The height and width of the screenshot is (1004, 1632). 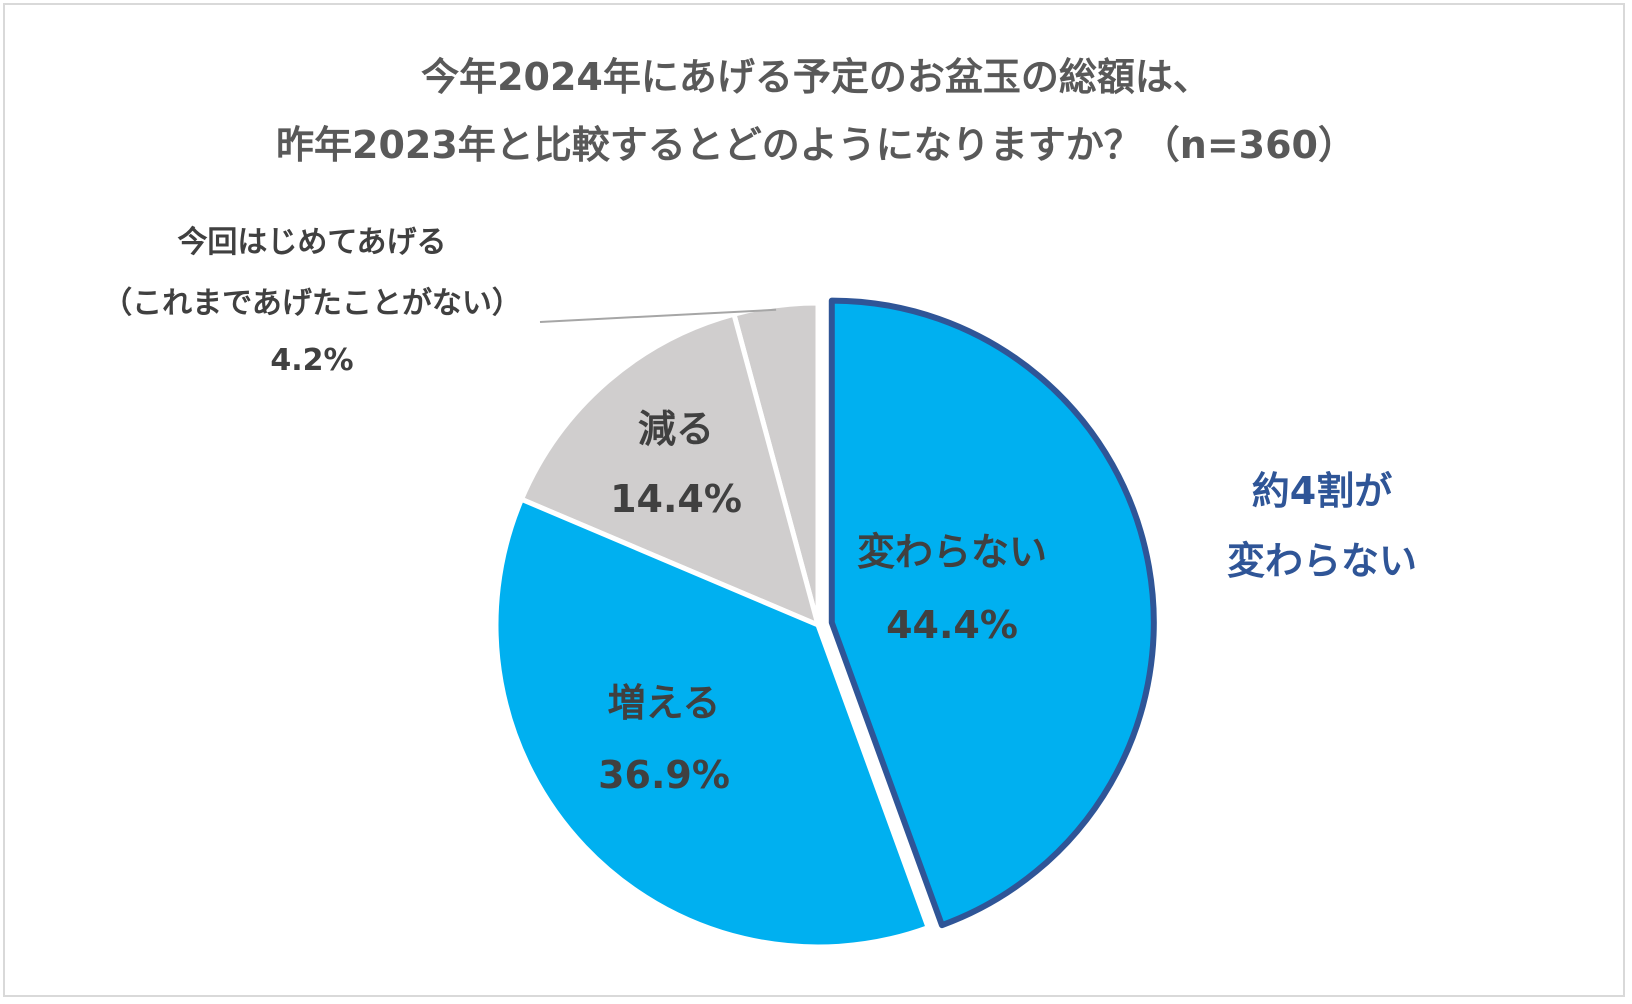 I want to click on slice-label-decrease: 減る, so click(x=676, y=429).